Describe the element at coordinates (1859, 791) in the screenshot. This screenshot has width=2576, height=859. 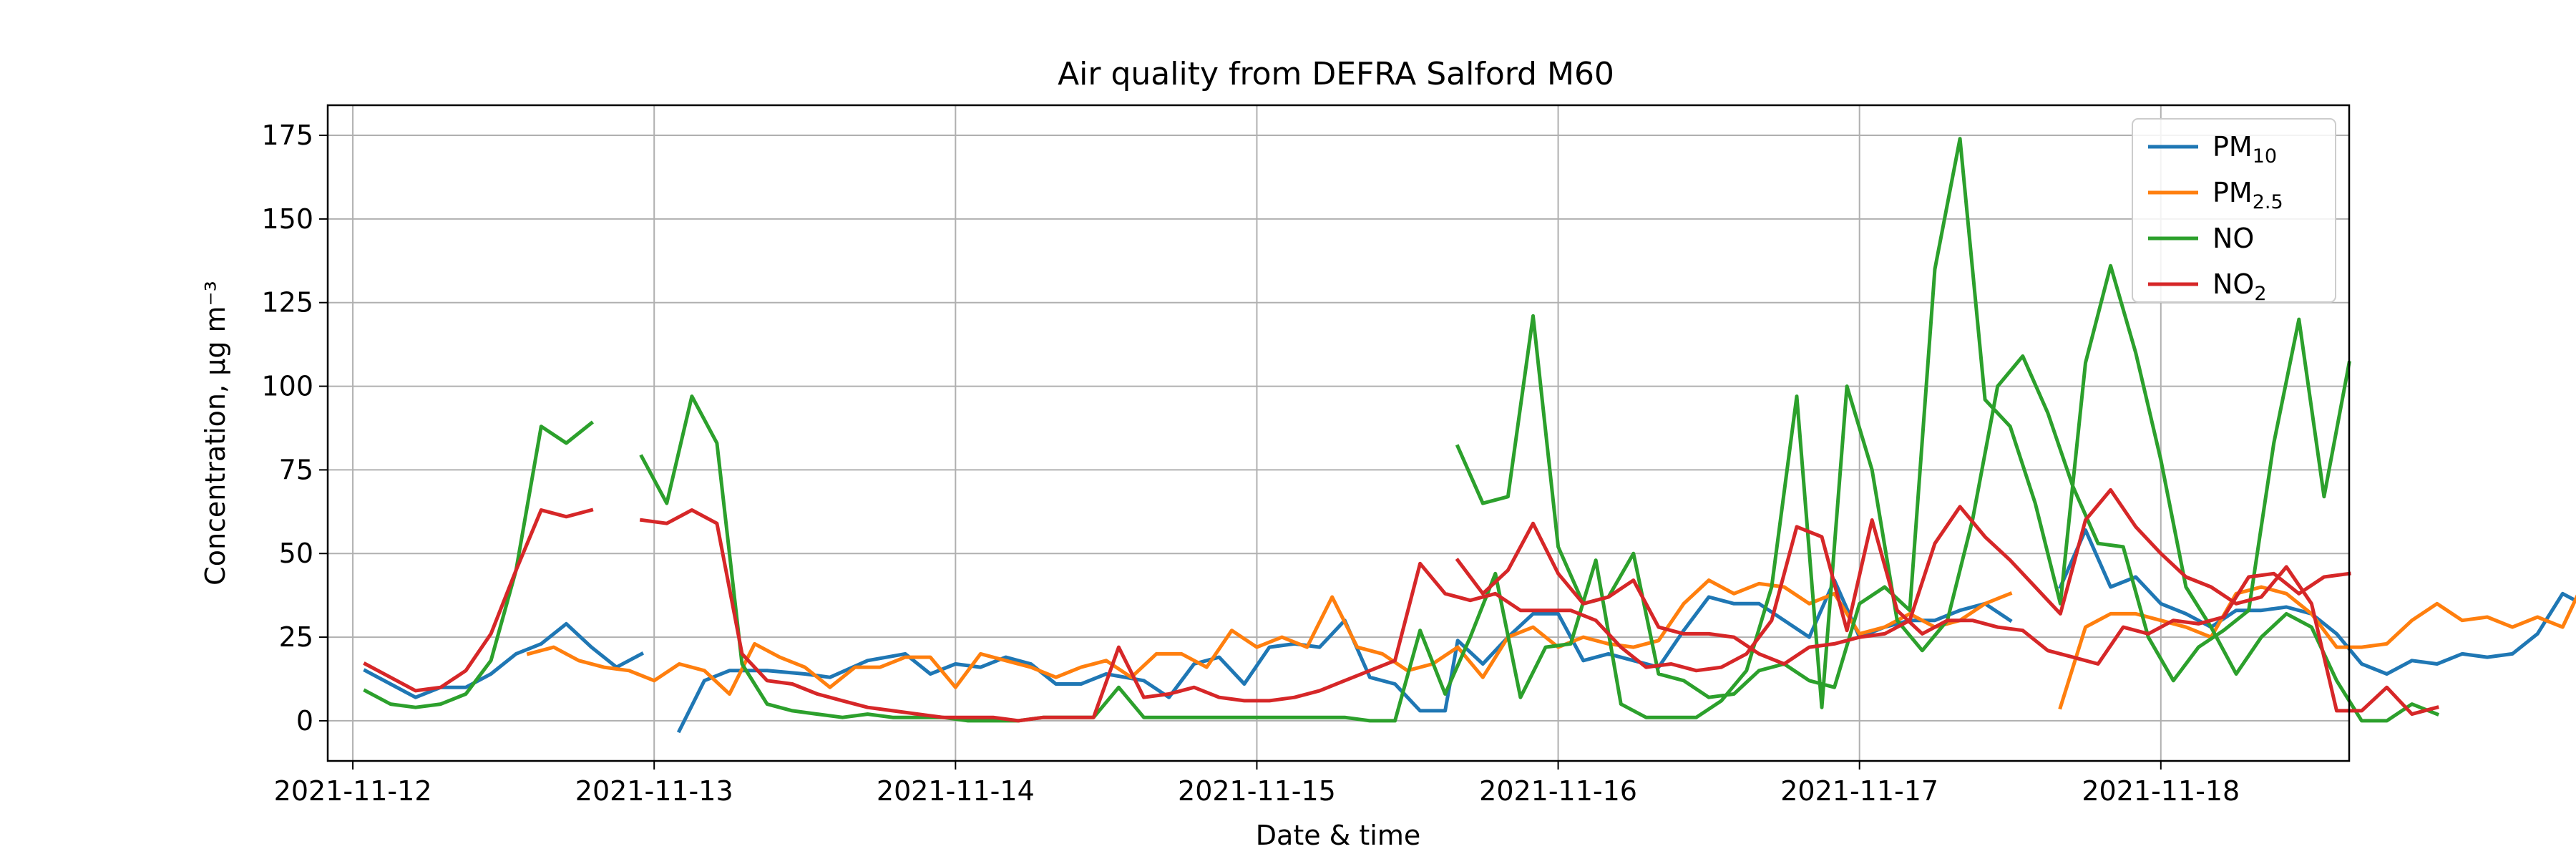
I see `x-tick-label: 2021-11-17` at that location.